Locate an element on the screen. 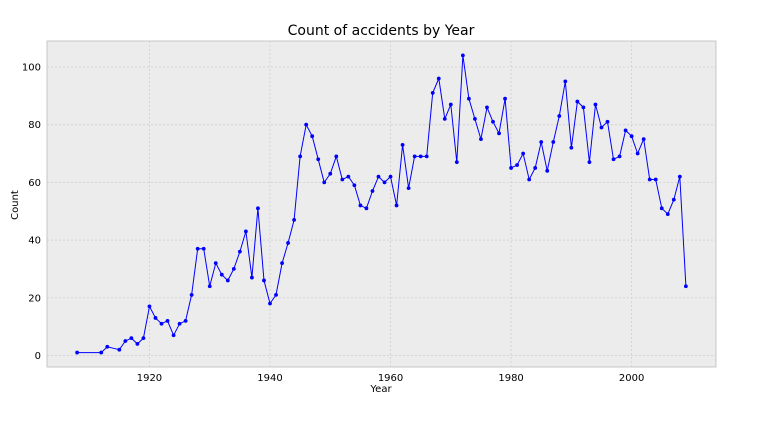 The image size is (768, 448). x-tick-label: 1960 is located at coordinates (390, 378).